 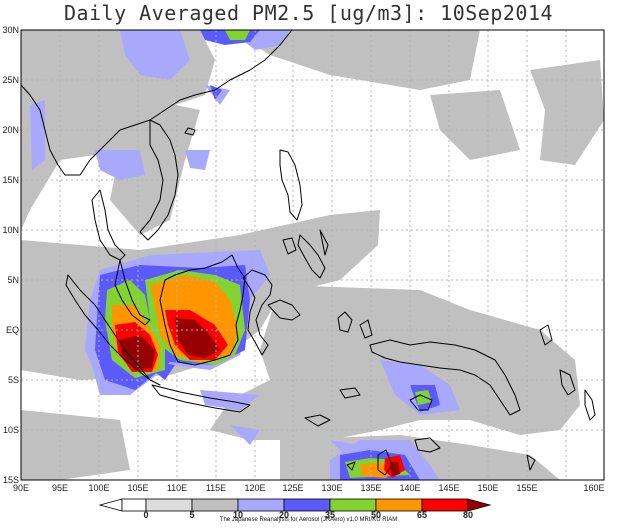 I want to click on lat-label: 15N, so click(x=10, y=180).